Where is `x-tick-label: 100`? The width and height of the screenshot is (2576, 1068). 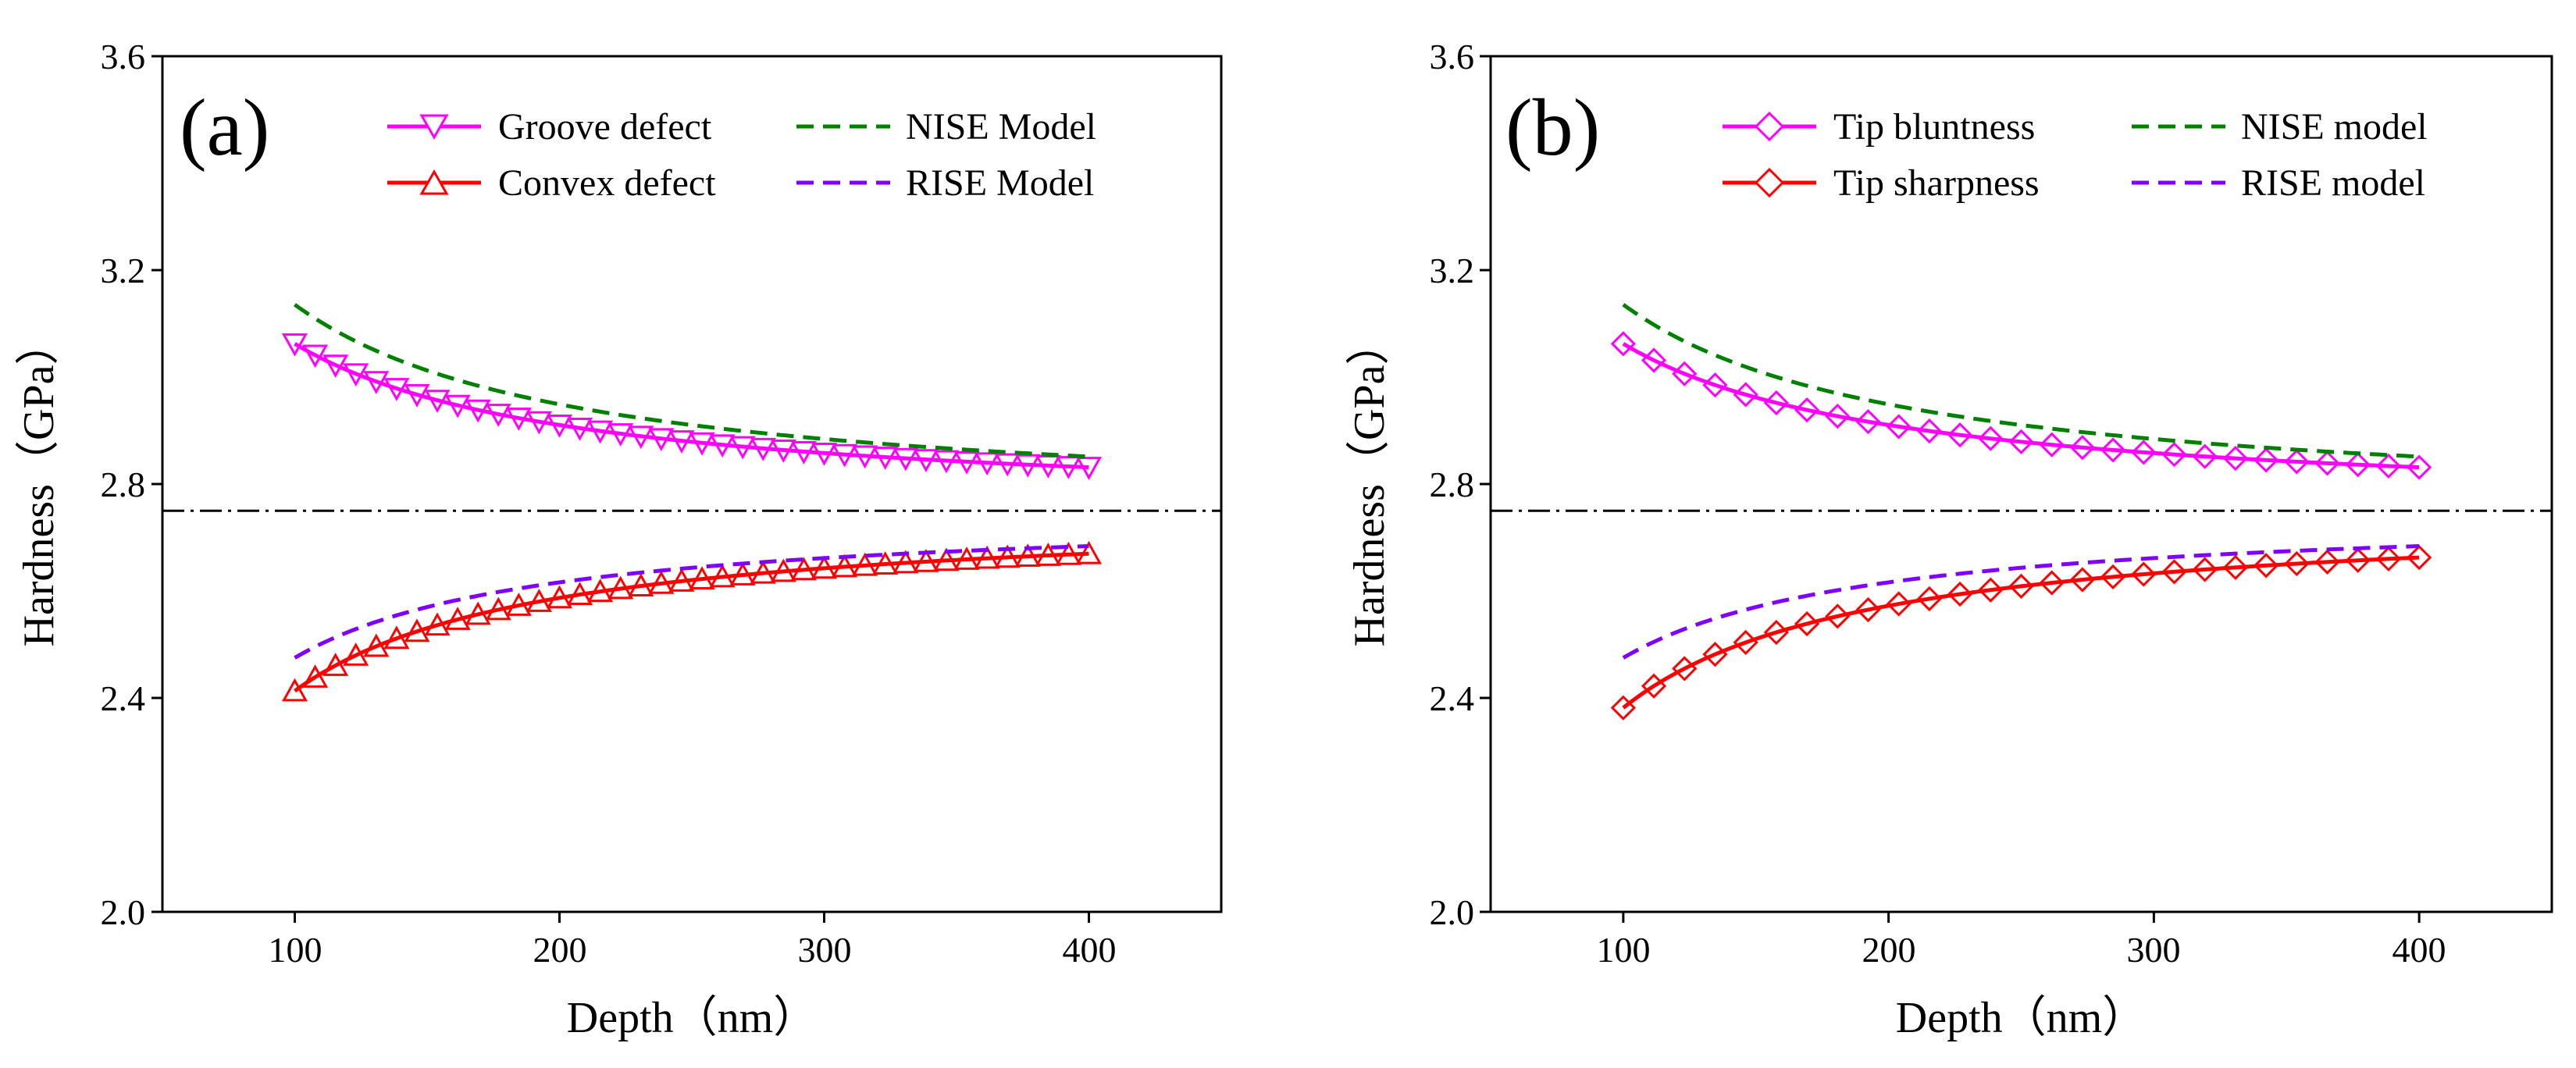 x-tick-label: 100 is located at coordinates (1624, 950).